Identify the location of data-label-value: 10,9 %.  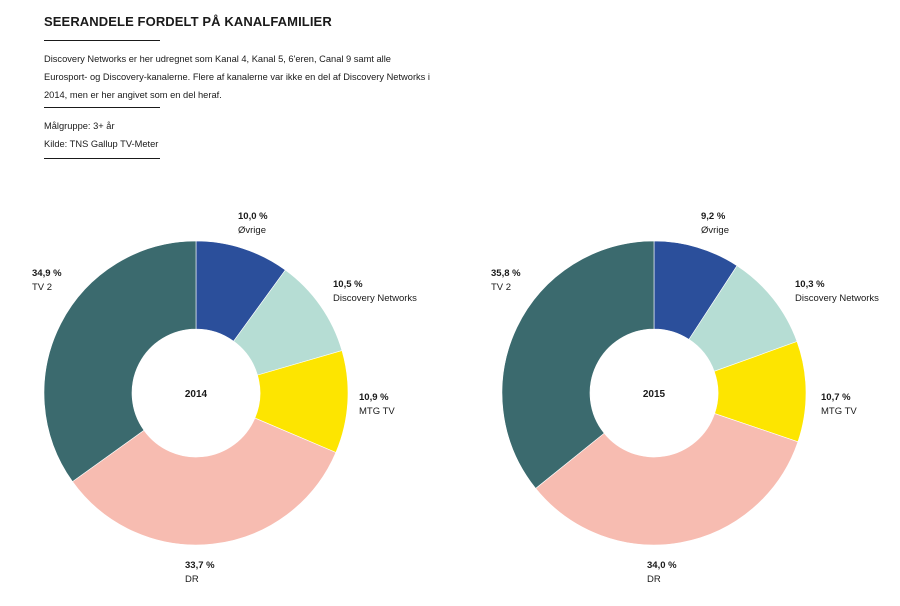
(374, 397).